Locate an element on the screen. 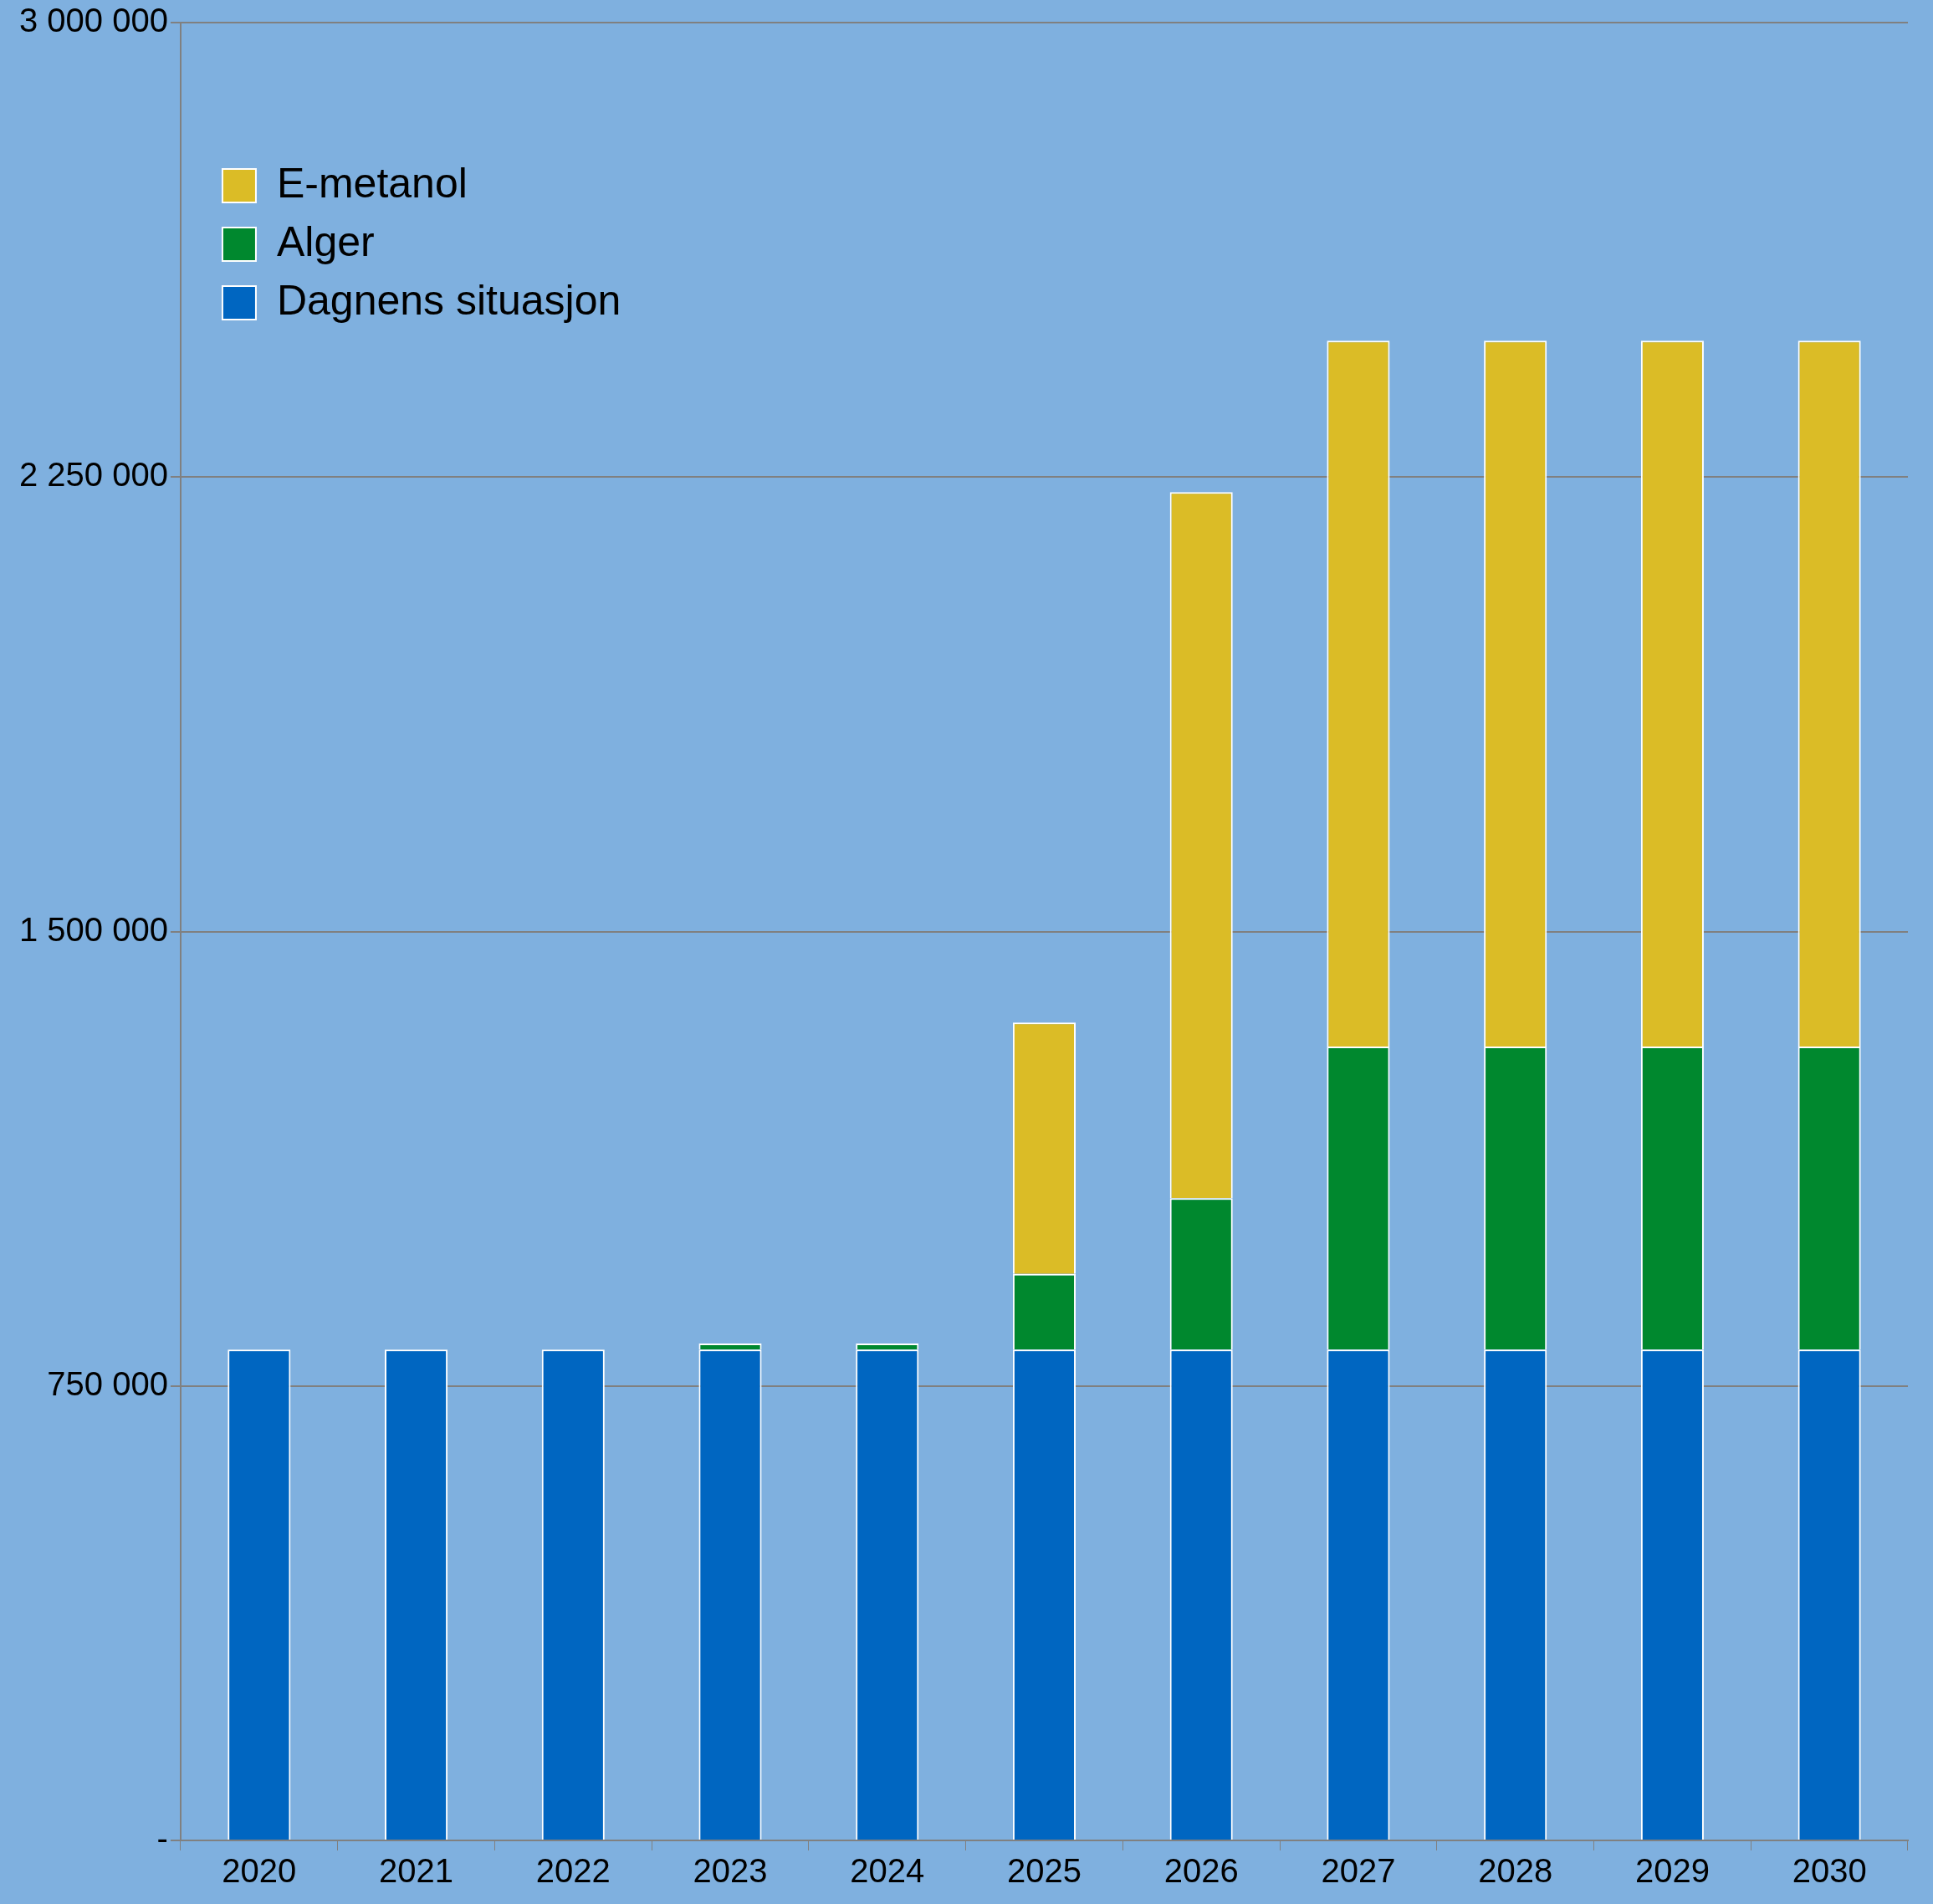 This screenshot has width=1933, height=1904. y-tick-label: 750 000 is located at coordinates (107, 1383).